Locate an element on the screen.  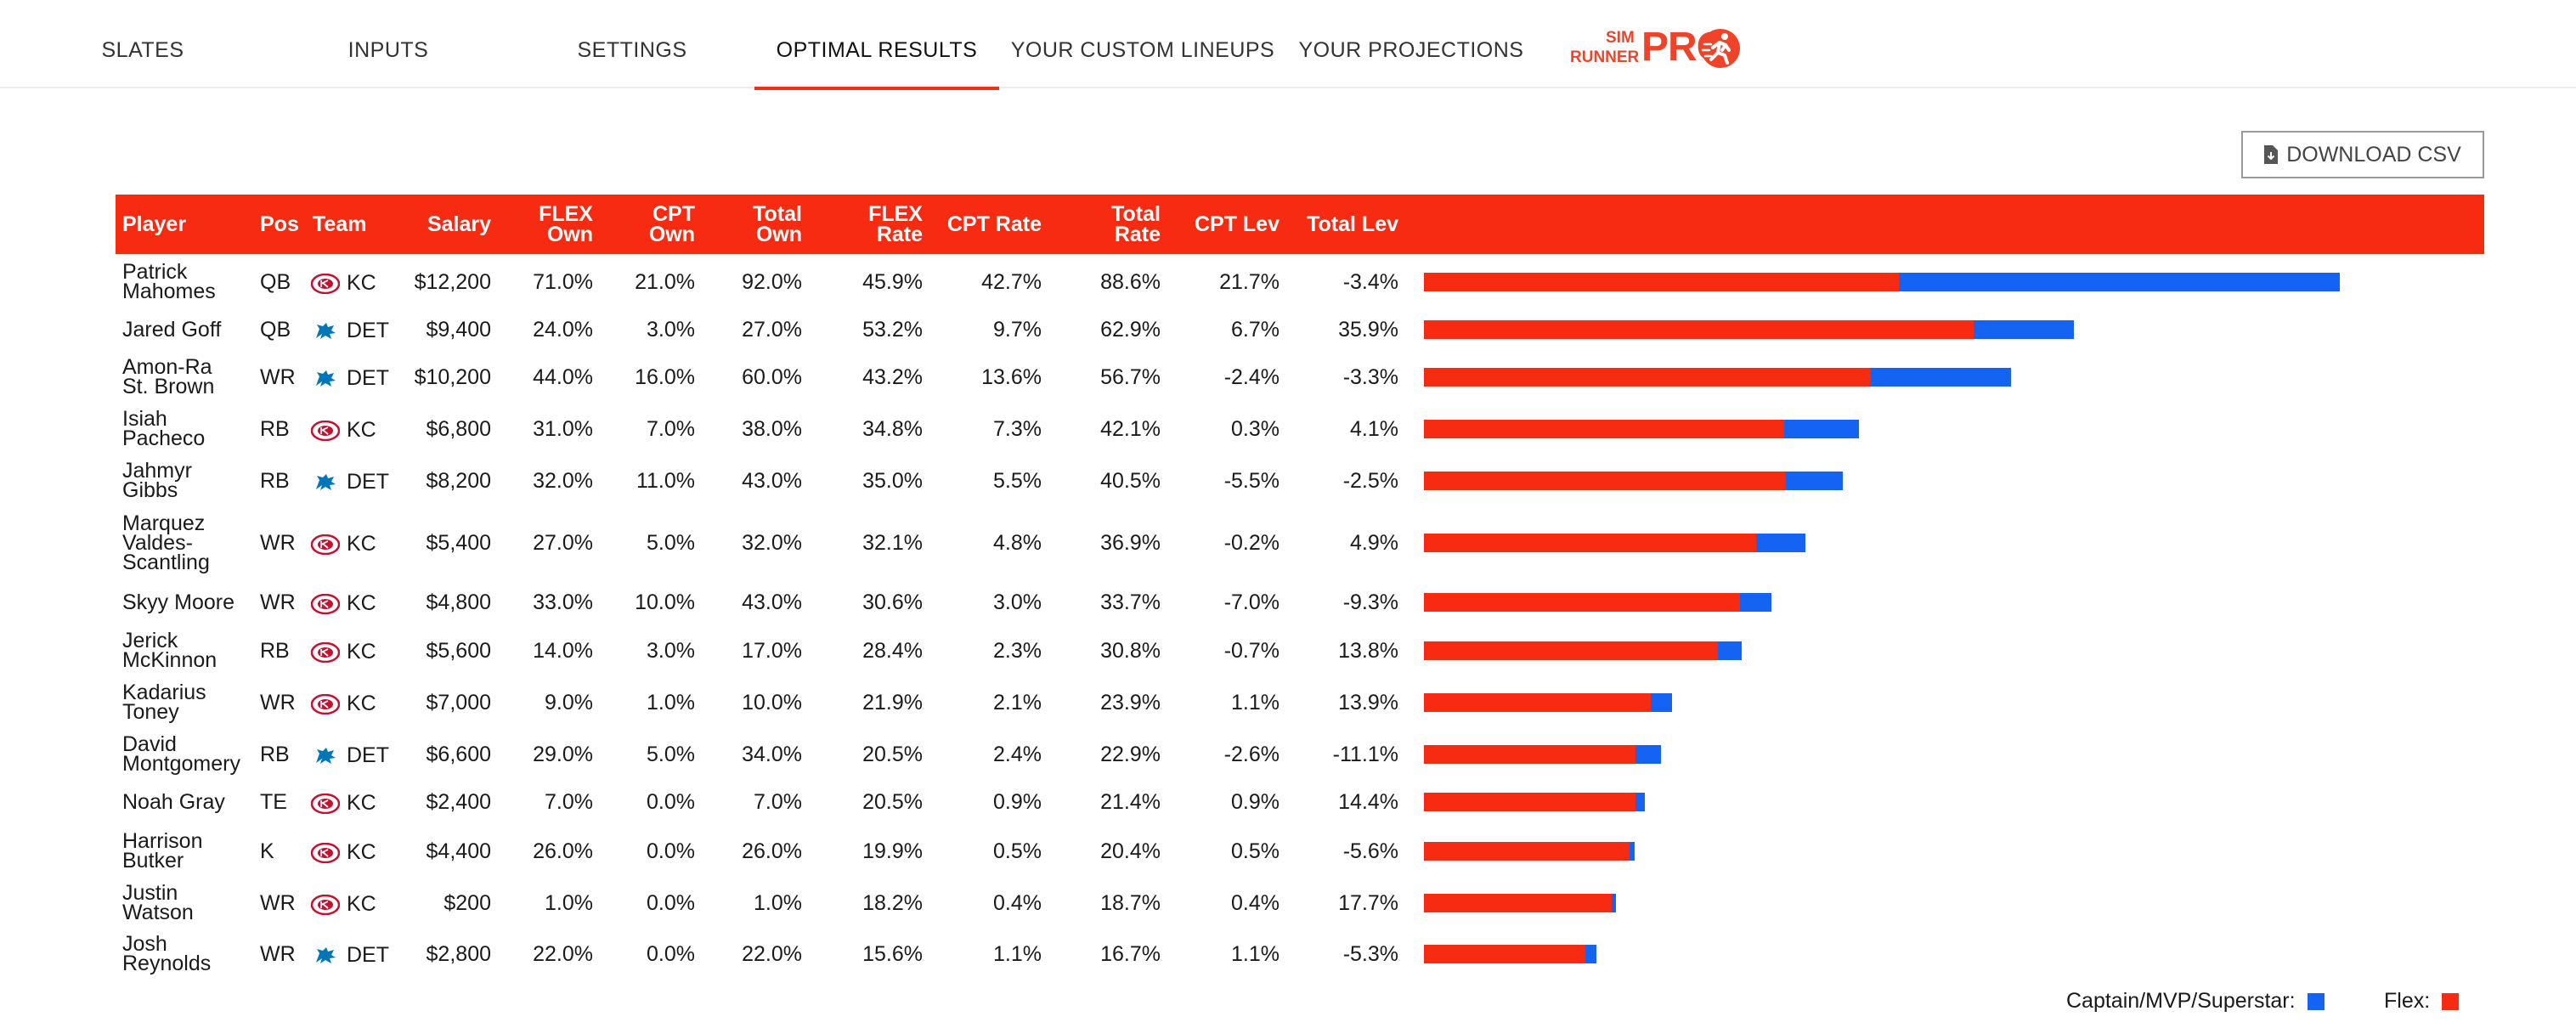
header-total-rate-line1: Total is located at coordinates (1136, 214).